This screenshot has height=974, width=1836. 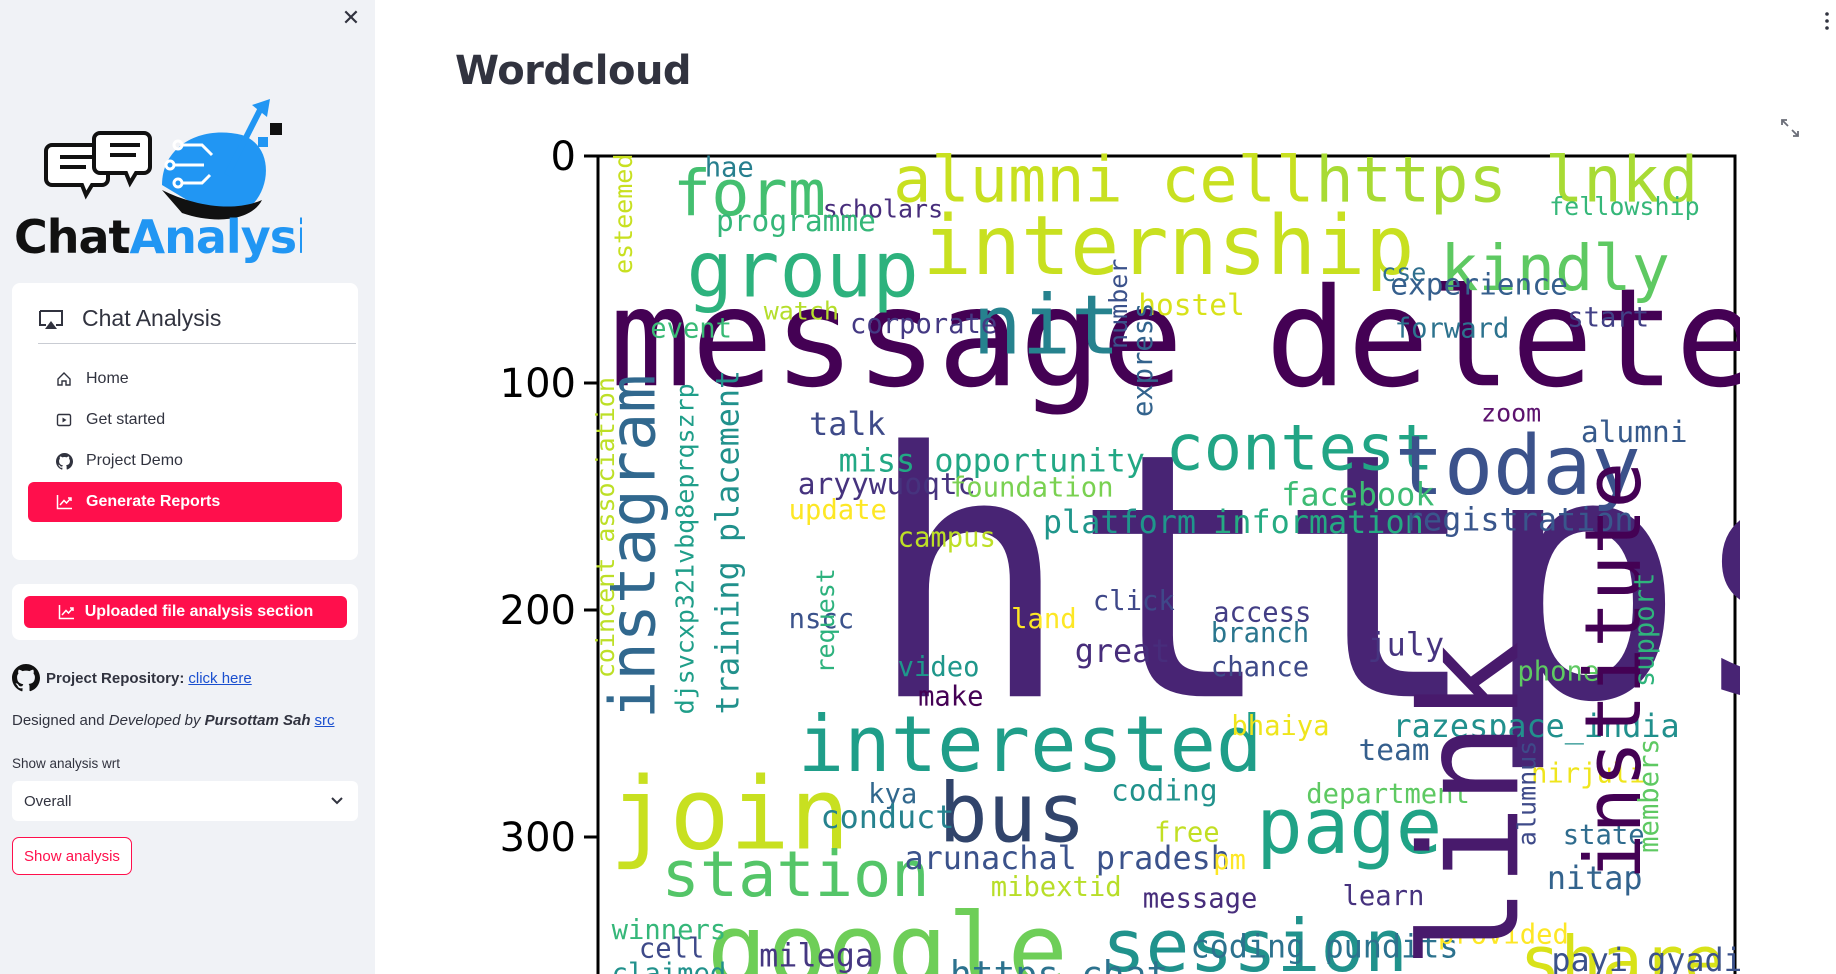 What do you see at coordinates (992, 461) in the screenshot?
I see `wordcloud-word: miss opportunity` at bounding box center [992, 461].